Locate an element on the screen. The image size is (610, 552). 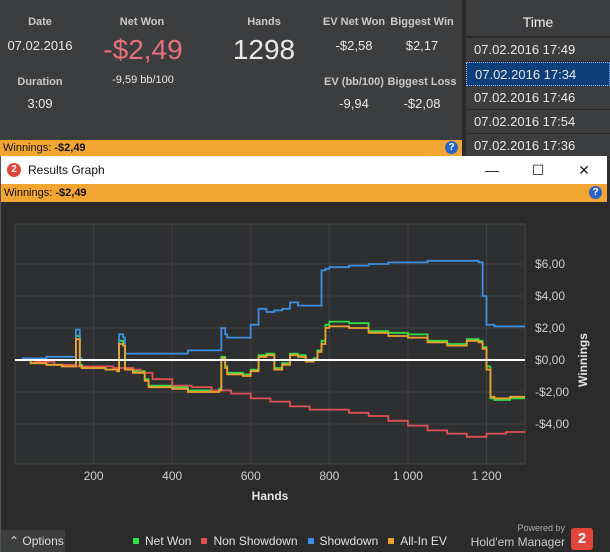
y-tick-label: -$2,00 is located at coordinates (552, 392).